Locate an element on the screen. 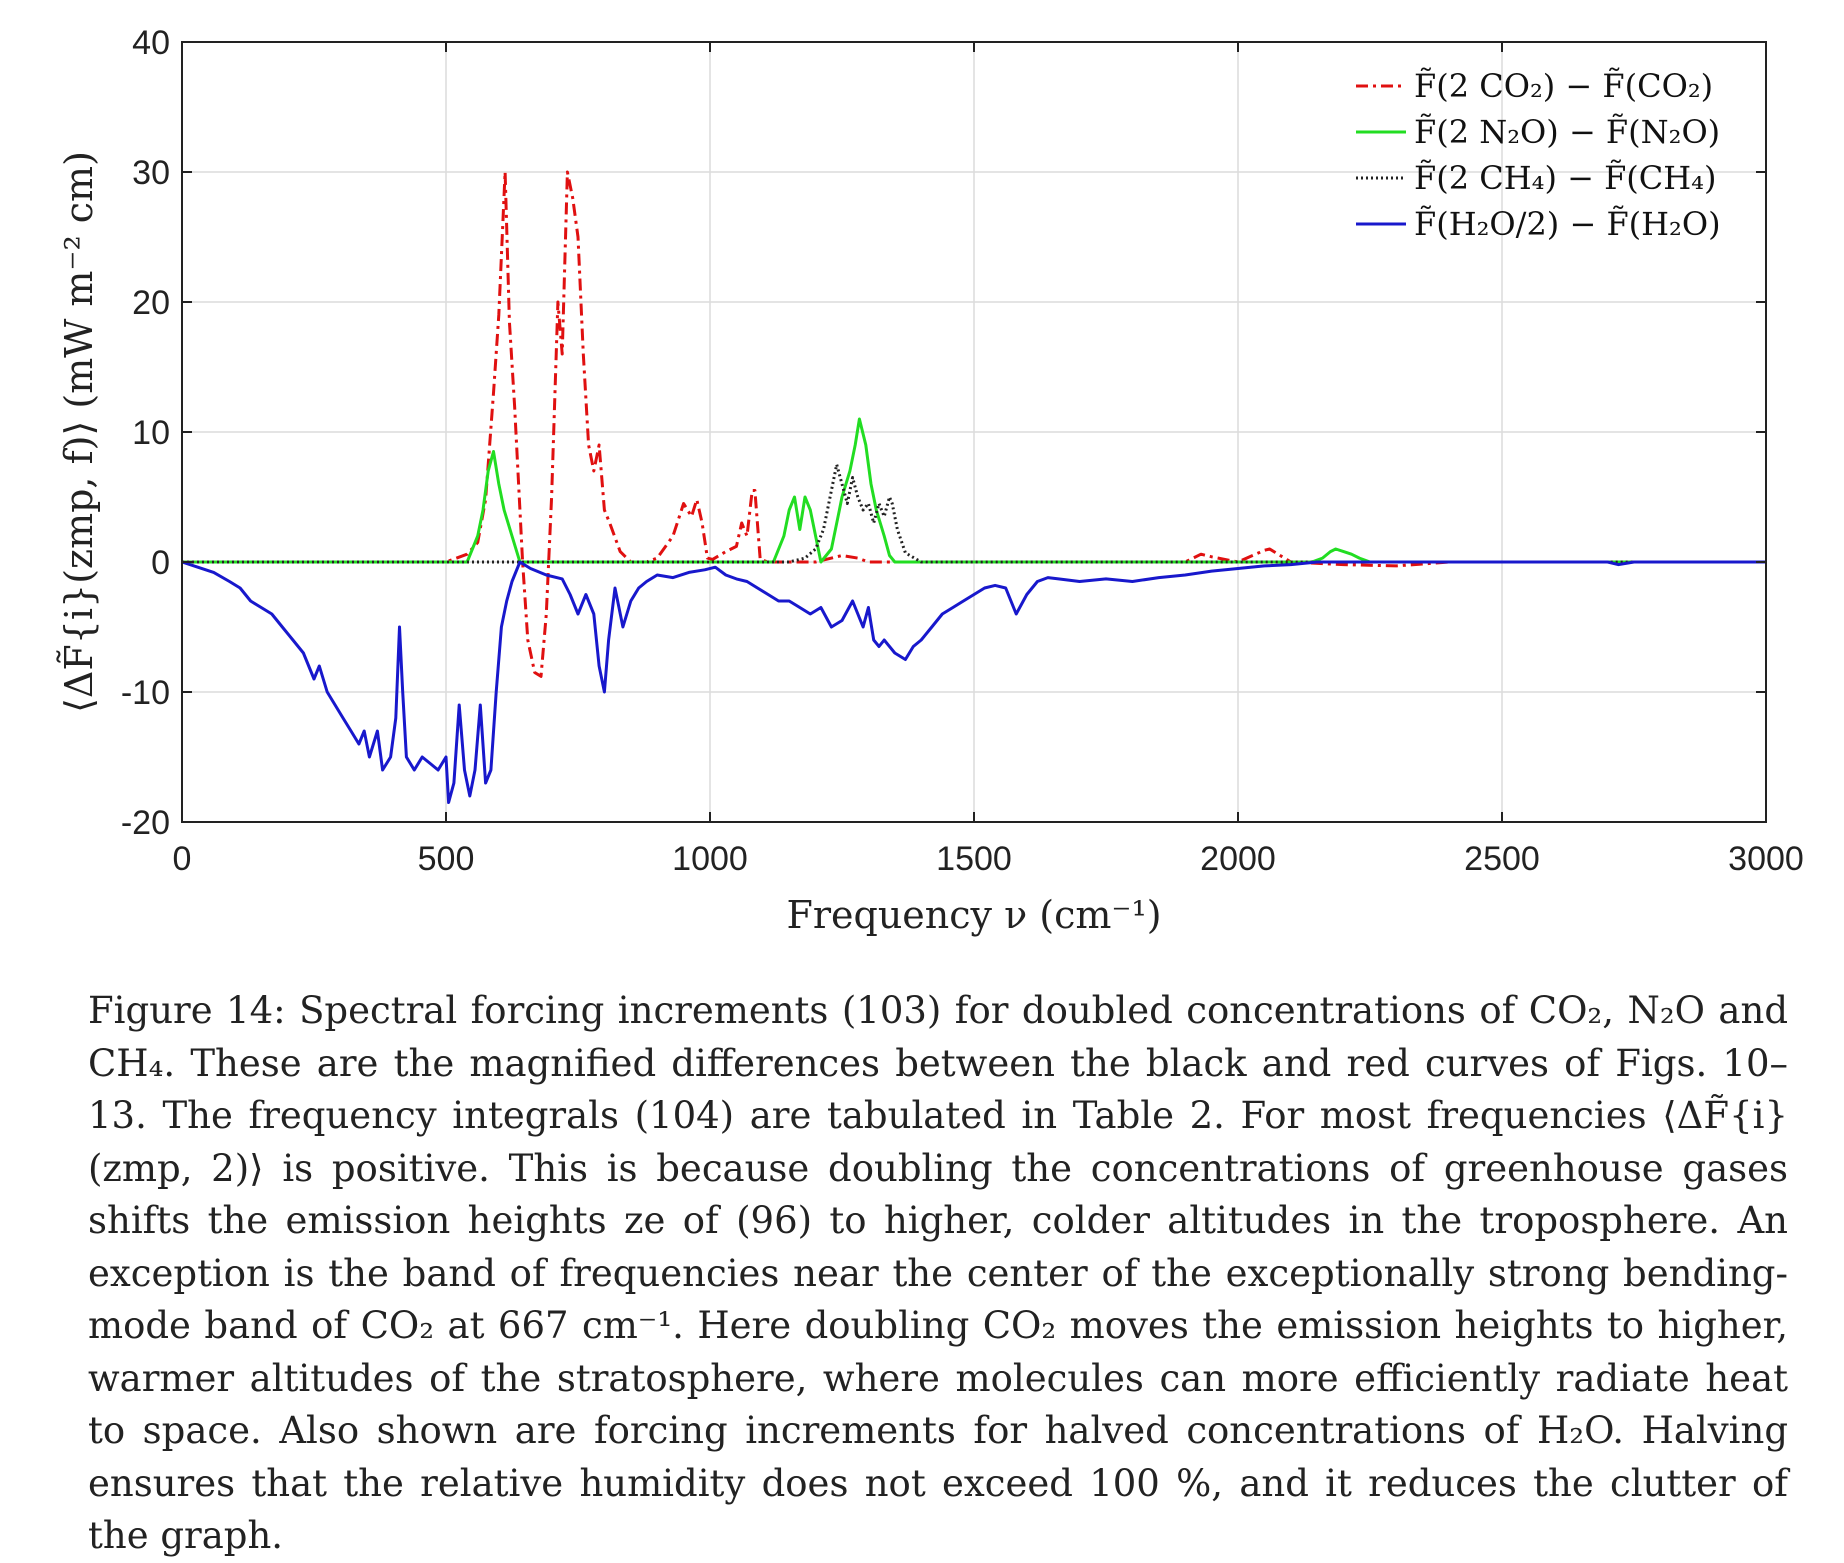 Image resolution: width=1844 pixels, height=1563 pixels. legend-entry-0: F̃(2 CO₂) − F̃(CO₂) is located at coordinates (1563, 86).